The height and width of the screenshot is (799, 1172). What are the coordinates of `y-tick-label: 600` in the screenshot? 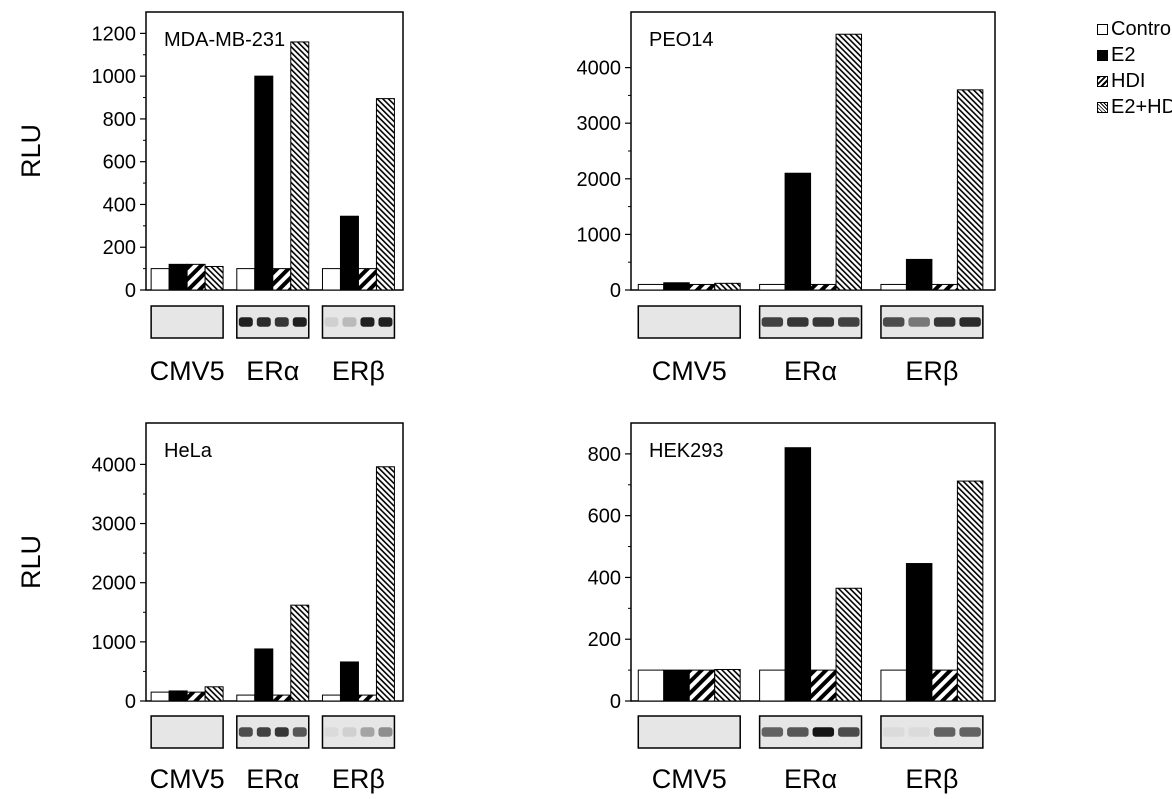 It's located at (604, 517).